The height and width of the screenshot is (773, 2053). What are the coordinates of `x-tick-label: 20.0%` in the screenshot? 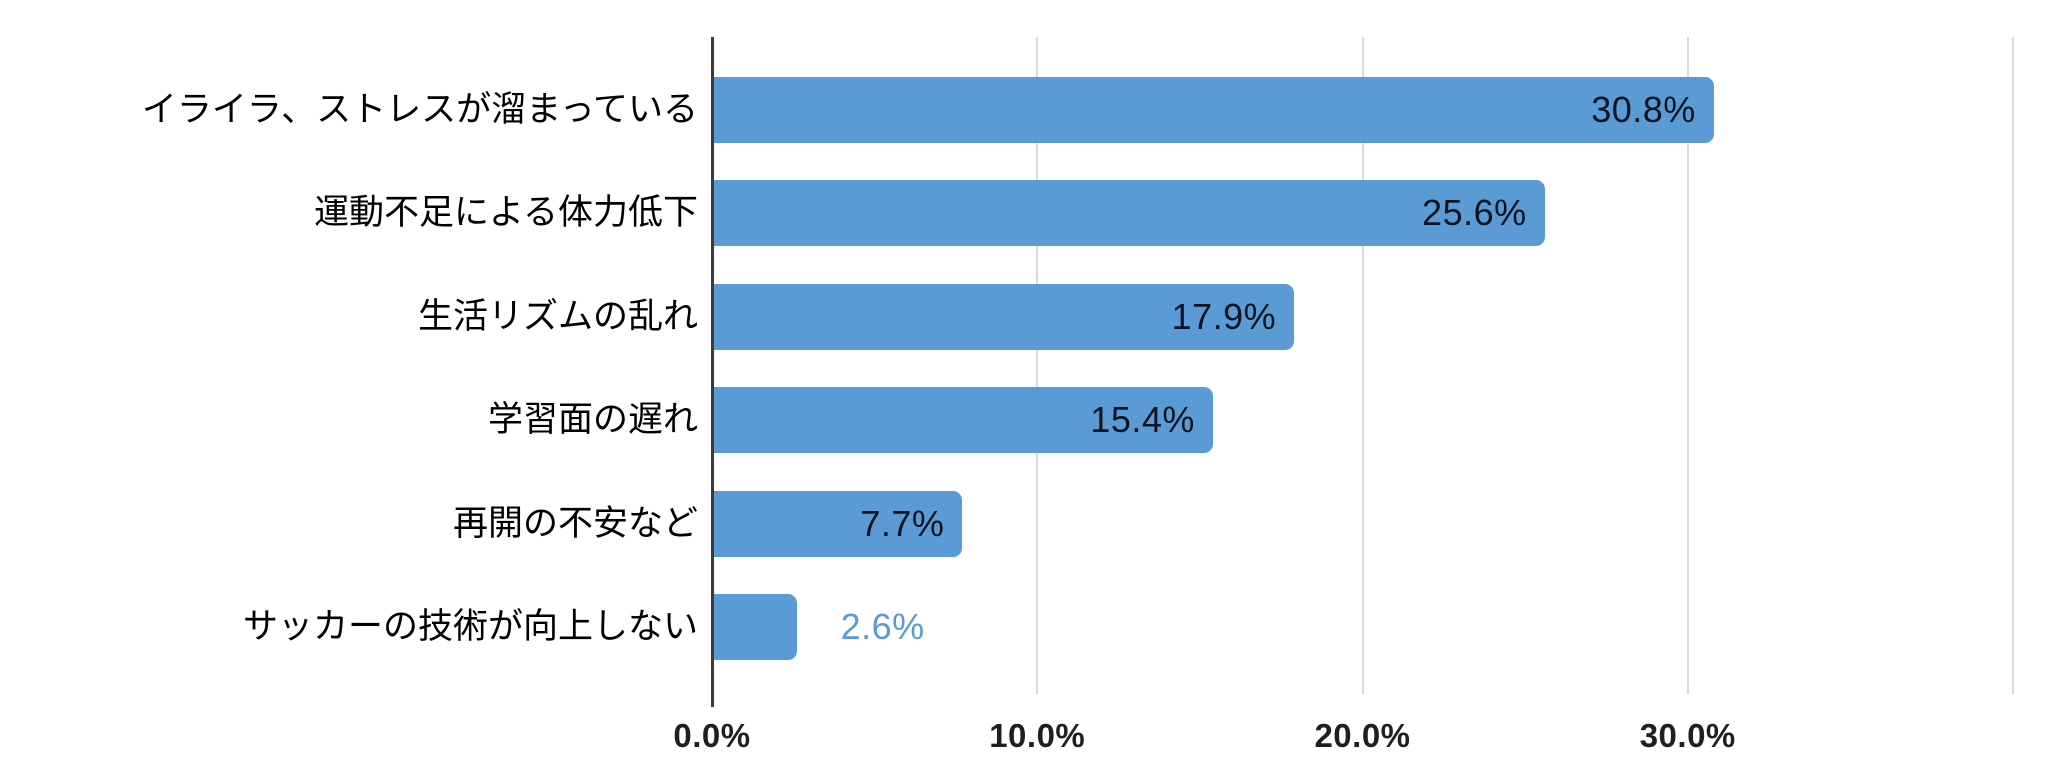 It's located at (1362, 735).